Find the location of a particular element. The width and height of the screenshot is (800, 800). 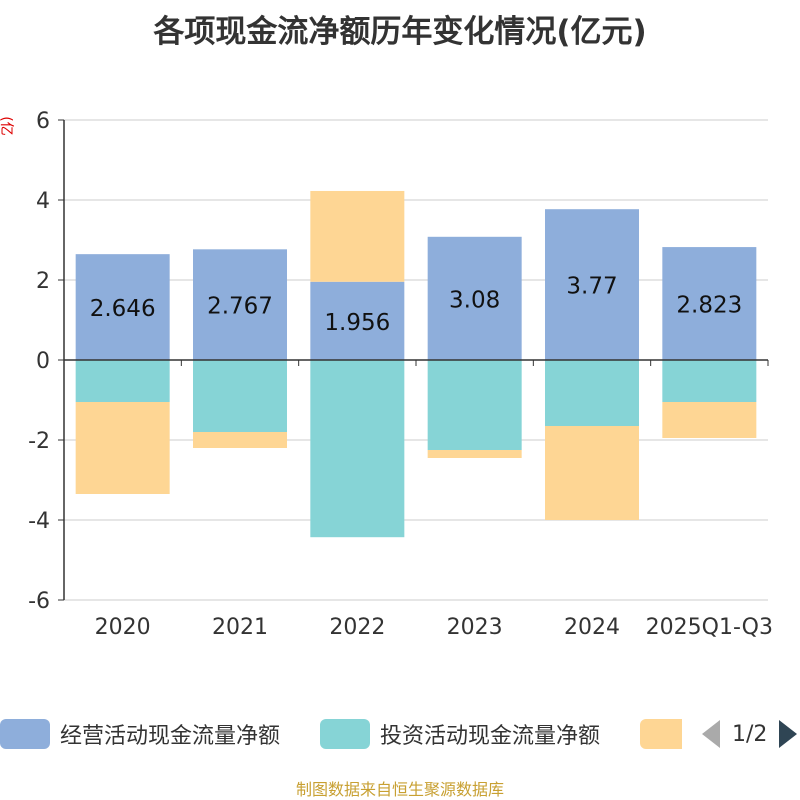

data-source-note: 制图数据来自恒生聚源数据库 is located at coordinates (399, 789).